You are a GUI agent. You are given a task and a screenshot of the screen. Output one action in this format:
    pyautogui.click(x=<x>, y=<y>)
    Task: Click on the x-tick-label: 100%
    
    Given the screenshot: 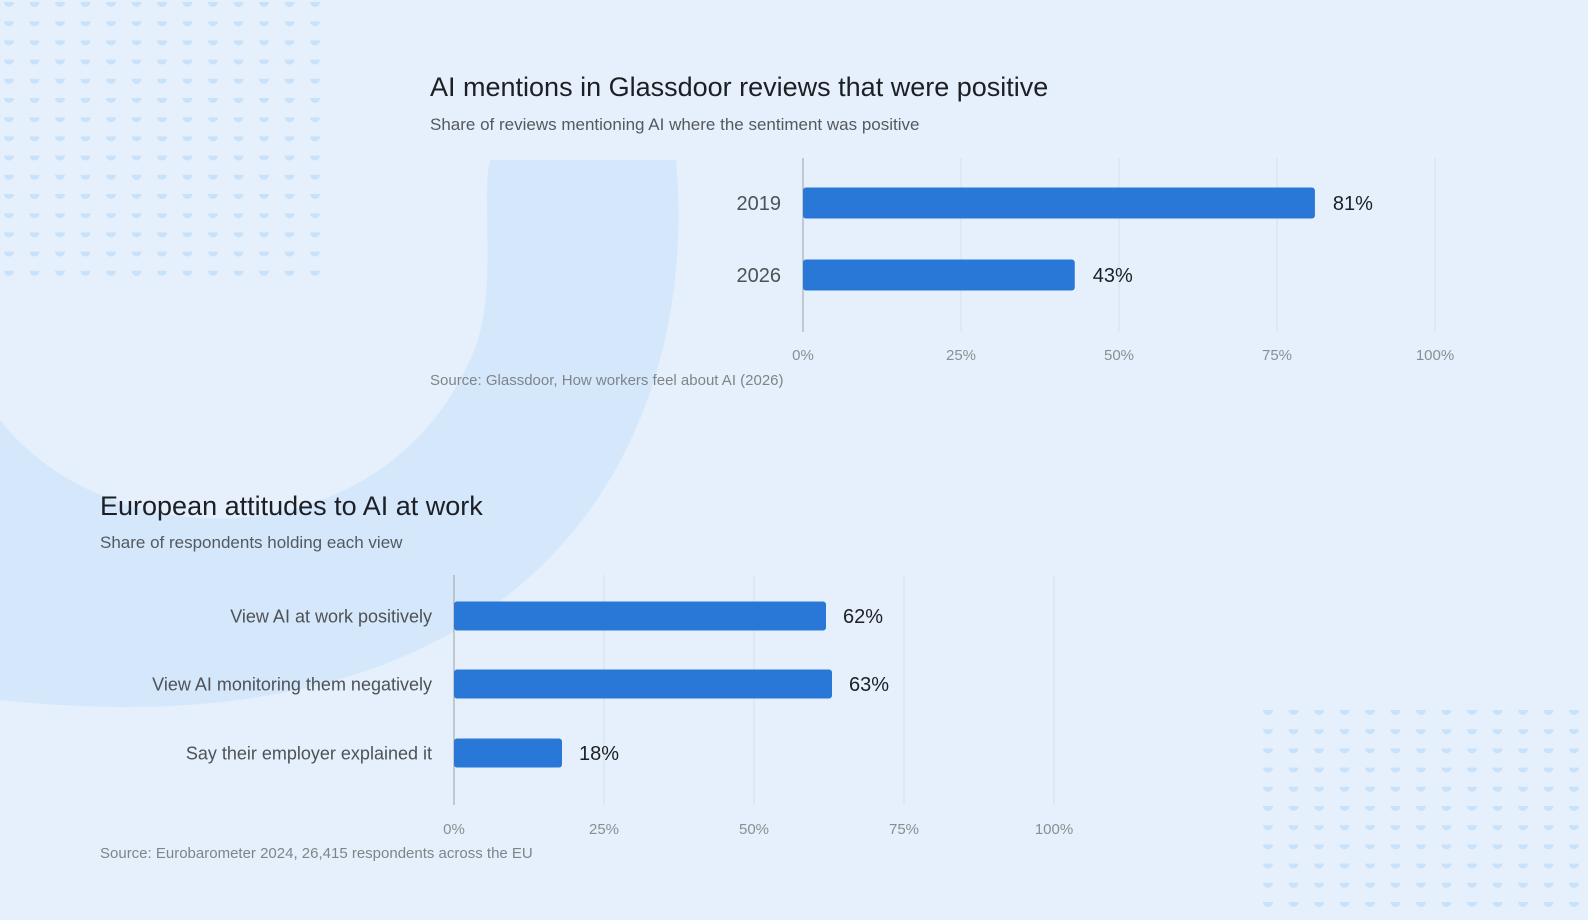 What is the action you would take?
    pyautogui.click(x=1435, y=355)
    